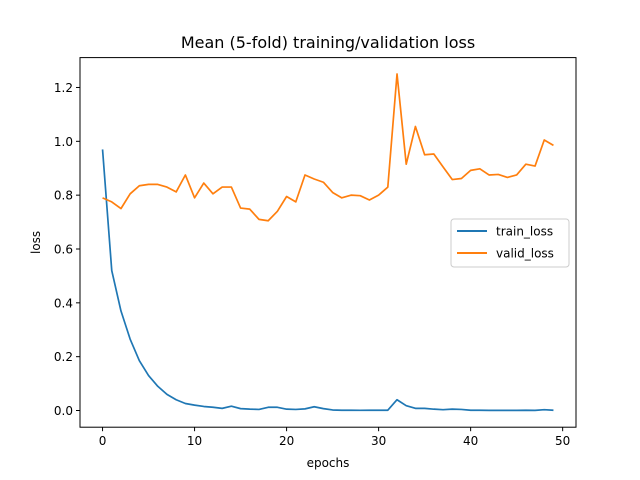 This screenshot has height=480, width=640. Describe the element at coordinates (328, 42) in the screenshot. I see `chart-title: Mean (5-fold) training/validation loss` at that location.